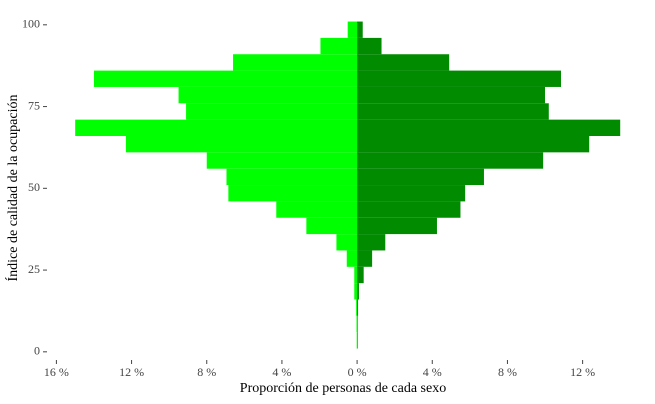 The image size is (655, 404). What do you see at coordinates (12, 188) in the screenshot?
I see `y-axis-title: Índice de calidad de la ocupación` at bounding box center [12, 188].